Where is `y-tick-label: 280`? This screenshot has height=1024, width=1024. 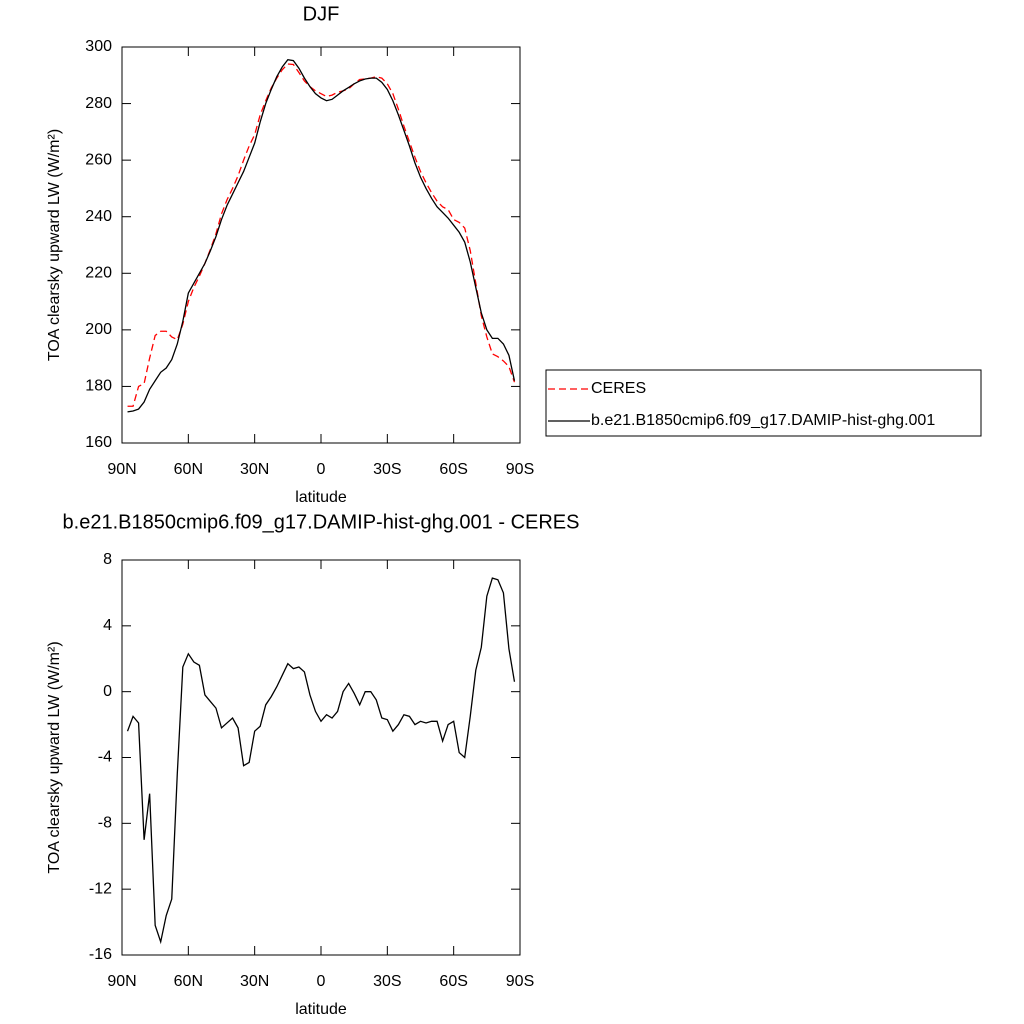 y-tick-label: 280 is located at coordinates (98, 103).